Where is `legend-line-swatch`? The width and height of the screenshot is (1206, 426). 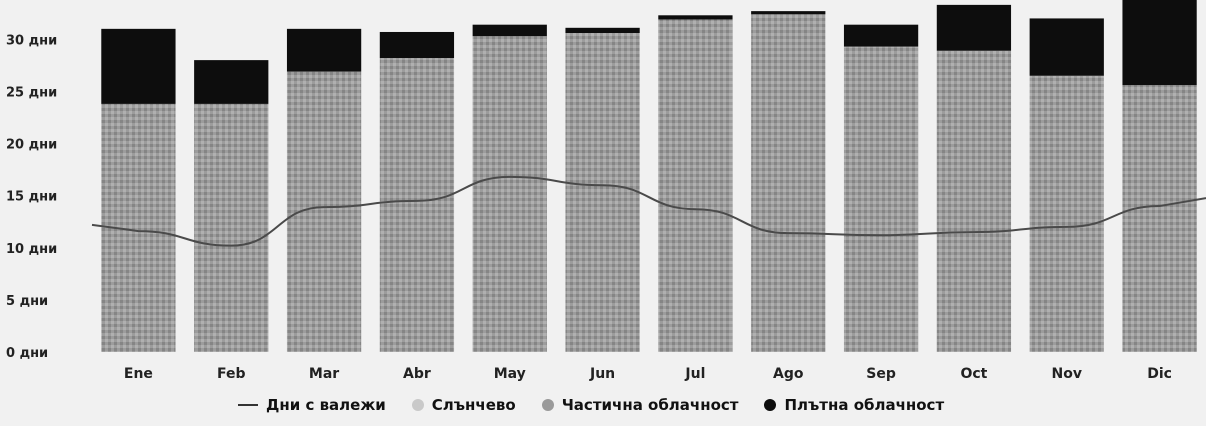 legend-line-swatch is located at coordinates (248, 405).